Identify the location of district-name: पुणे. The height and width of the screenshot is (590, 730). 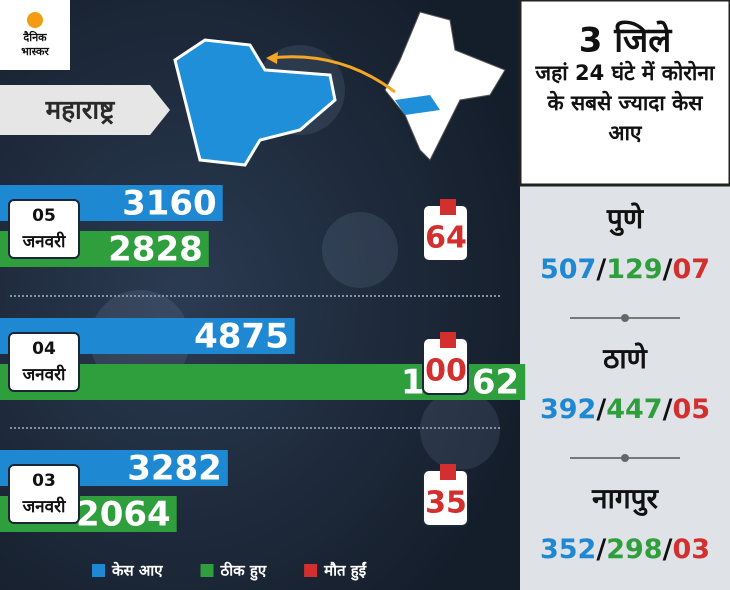
(625, 219).